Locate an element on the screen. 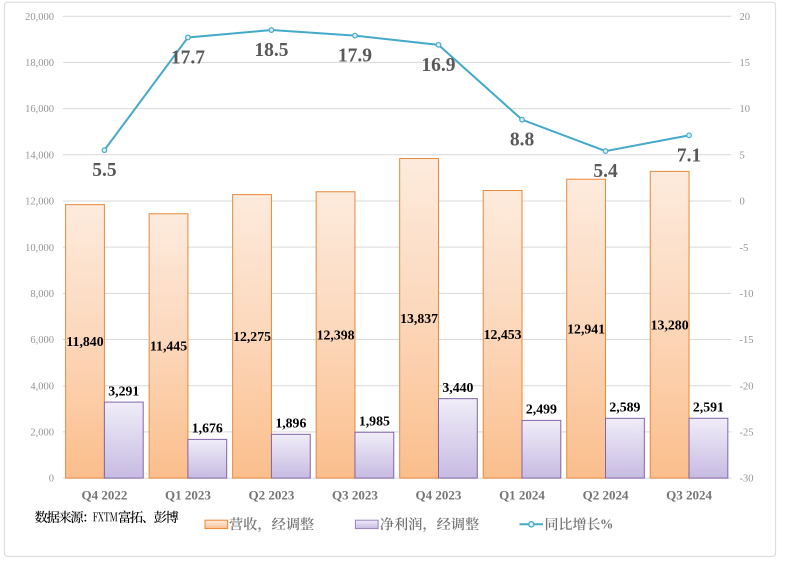  svg-text: 10 is located at coordinates (745, 109).